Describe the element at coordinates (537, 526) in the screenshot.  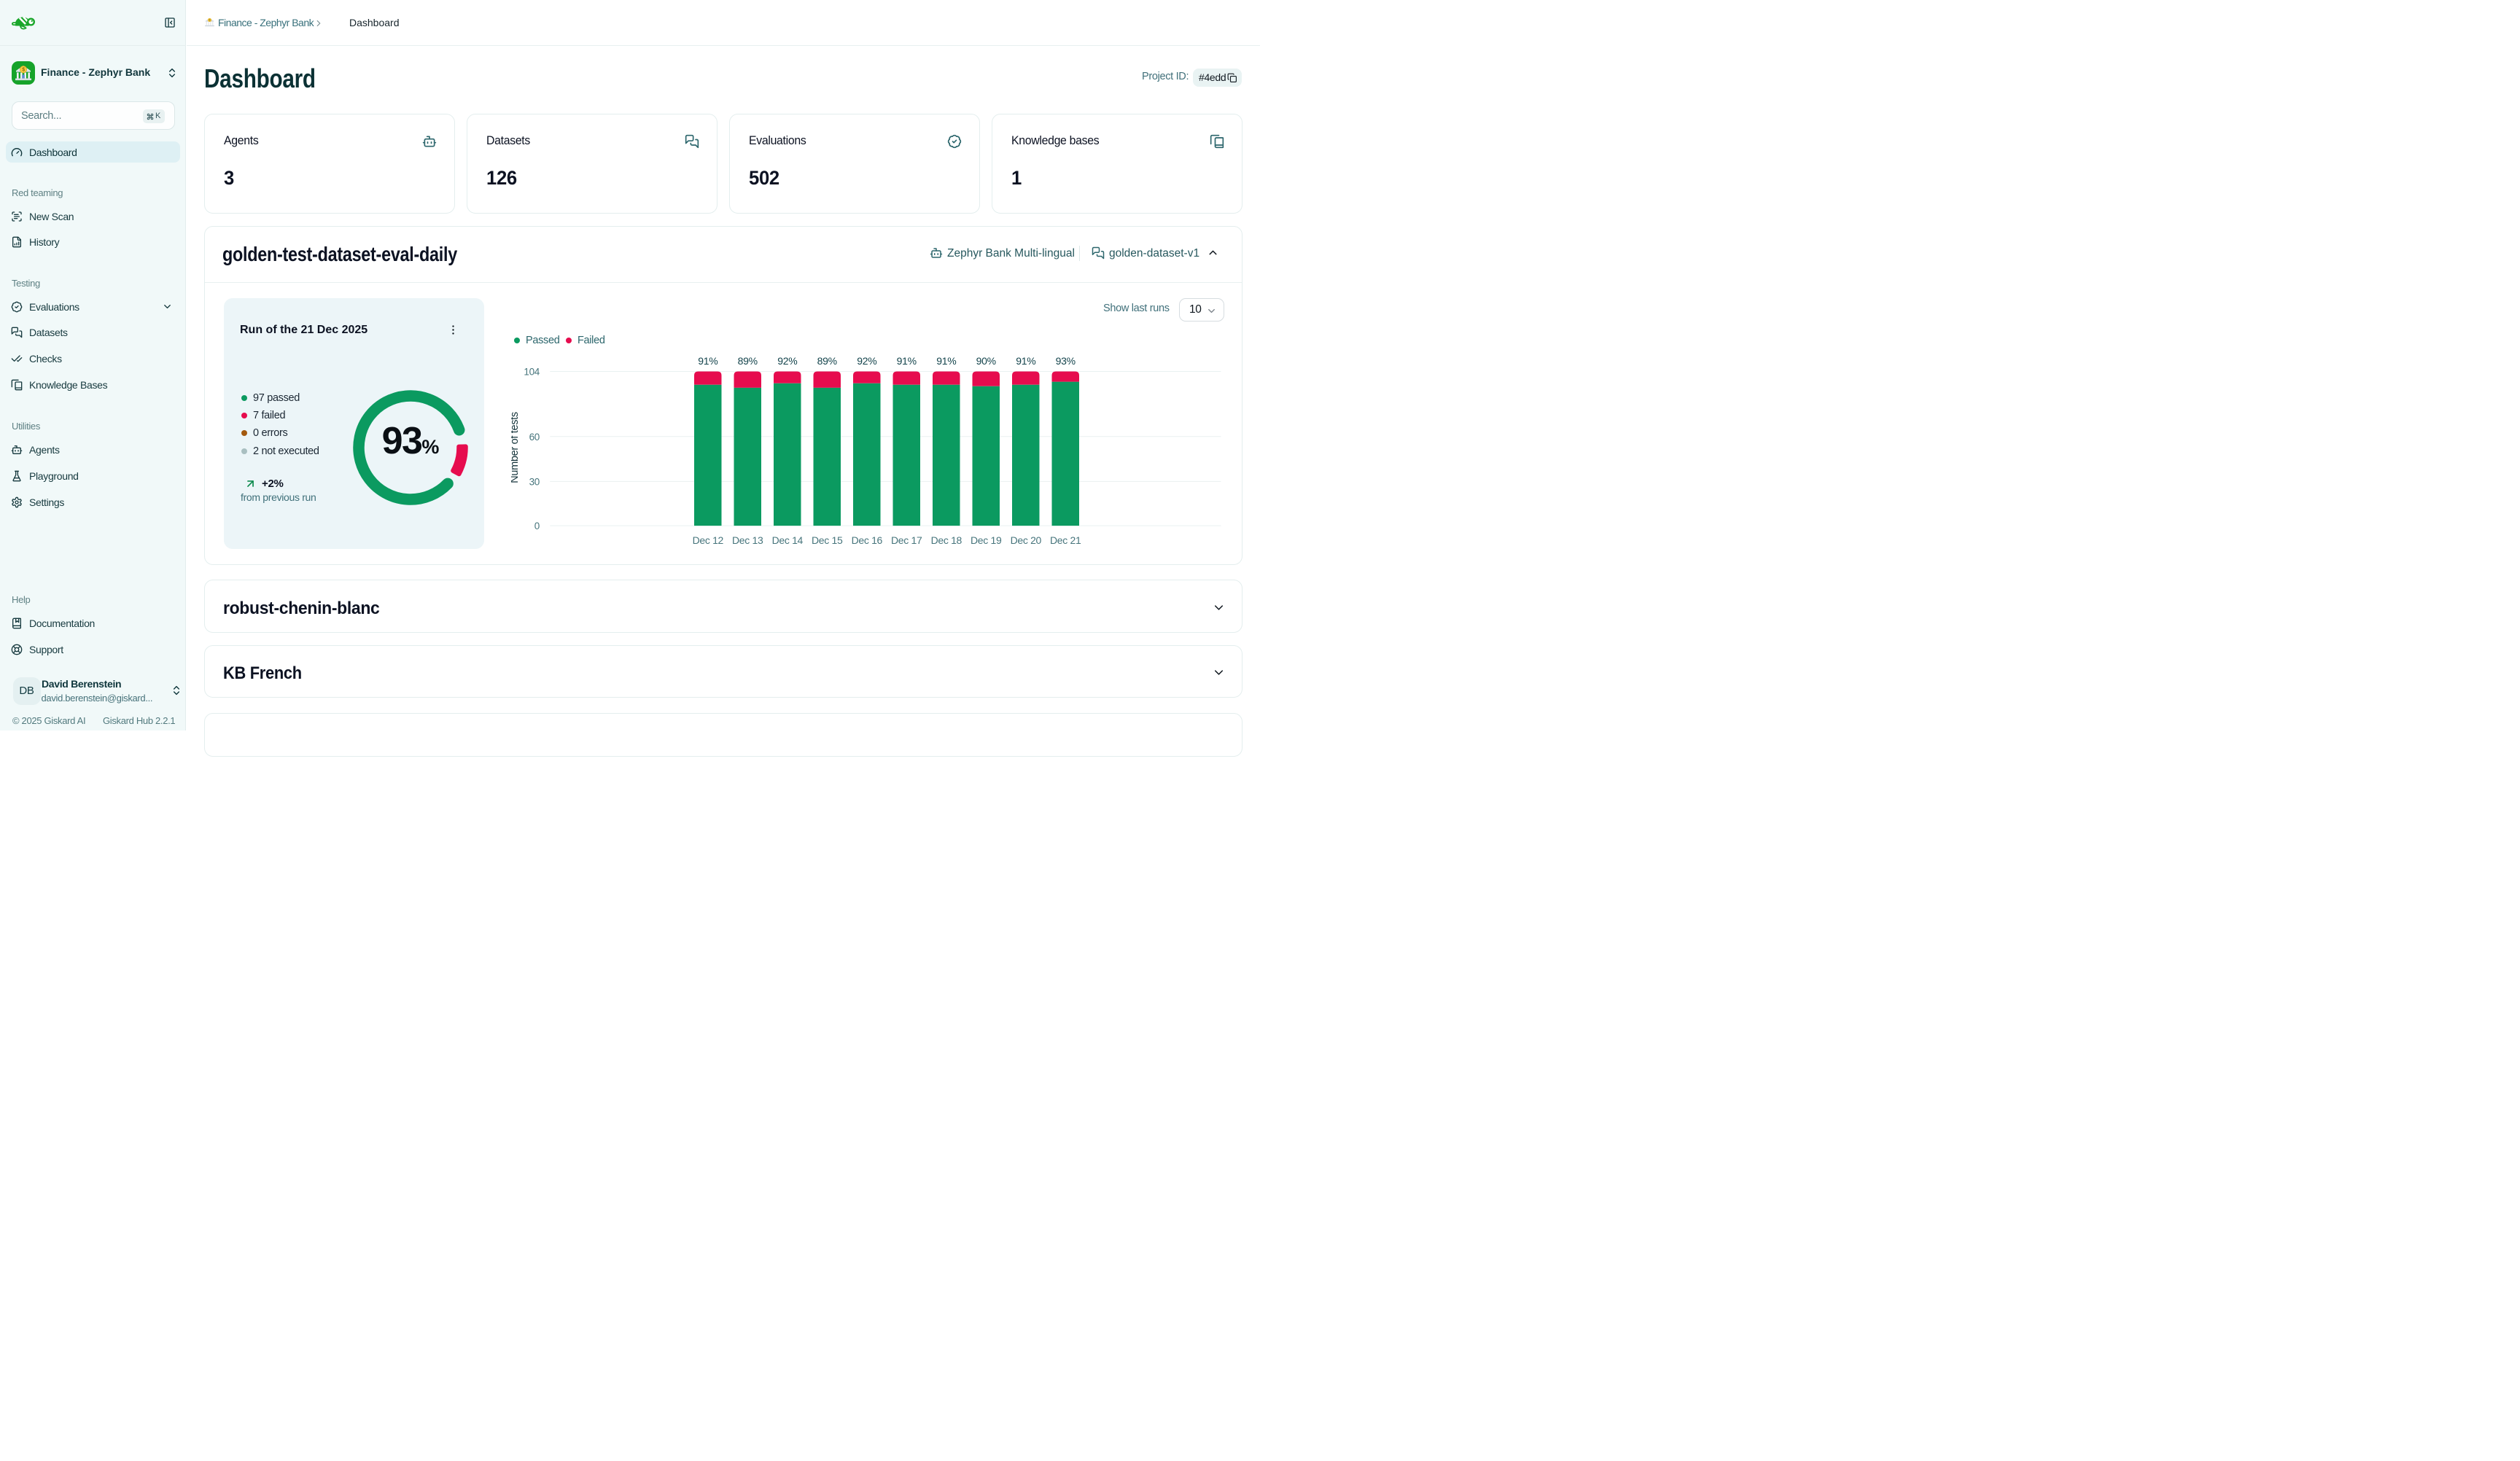
I see `svg-text: 0` at that location.